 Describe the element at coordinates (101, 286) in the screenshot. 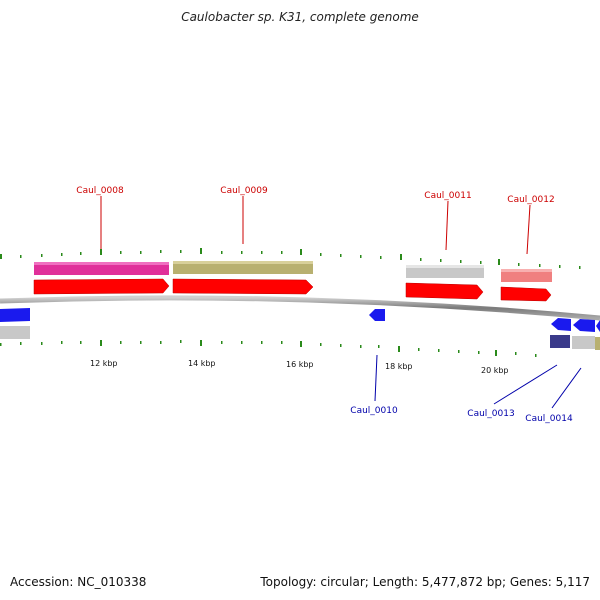

I see `cds-caul-0008-arrow` at that location.